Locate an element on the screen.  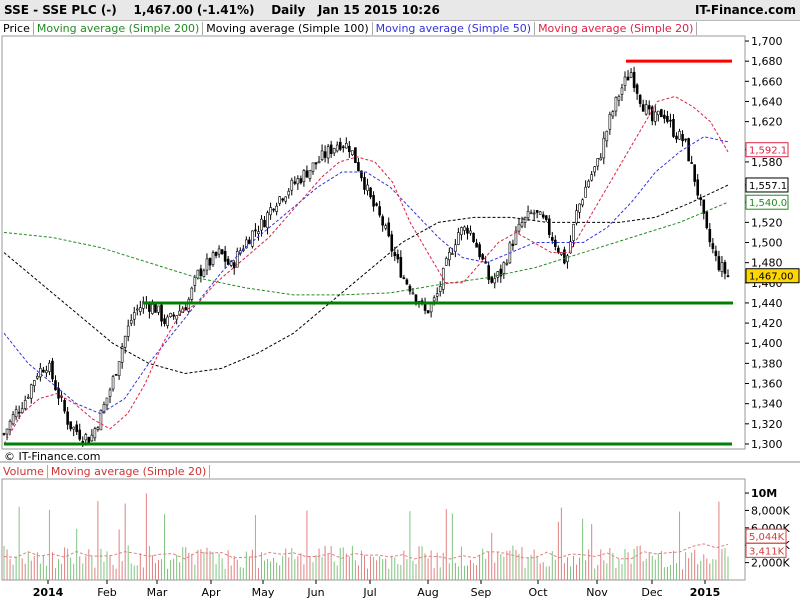
legend-ma200: Moving average (Simple 200) is located at coordinates (118, 28).